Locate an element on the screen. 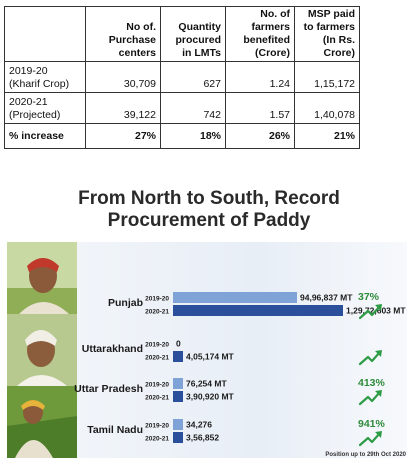 Image resolution: width=418 pixels, height=469 pixels. table-header-cell: Quantity procured in LMTs is located at coordinates (193, 34).